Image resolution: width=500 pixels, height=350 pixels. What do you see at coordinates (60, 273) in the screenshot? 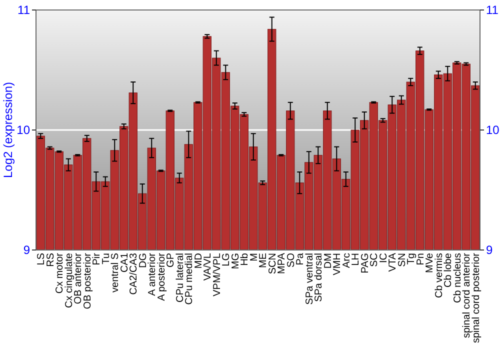
I see `x-tick-label: Cx motor` at bounding box center [60, 273].